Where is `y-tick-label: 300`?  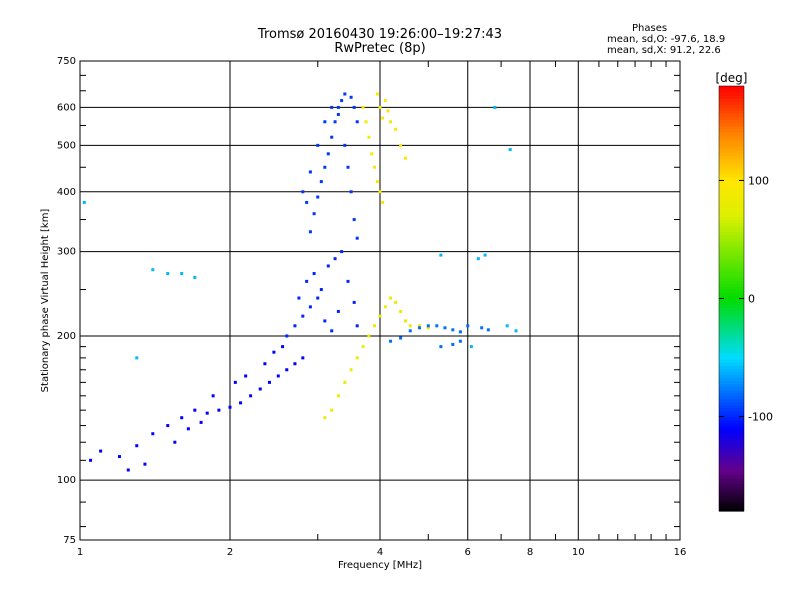 y-tick-label: 300 is located at coordinates (66, 252).